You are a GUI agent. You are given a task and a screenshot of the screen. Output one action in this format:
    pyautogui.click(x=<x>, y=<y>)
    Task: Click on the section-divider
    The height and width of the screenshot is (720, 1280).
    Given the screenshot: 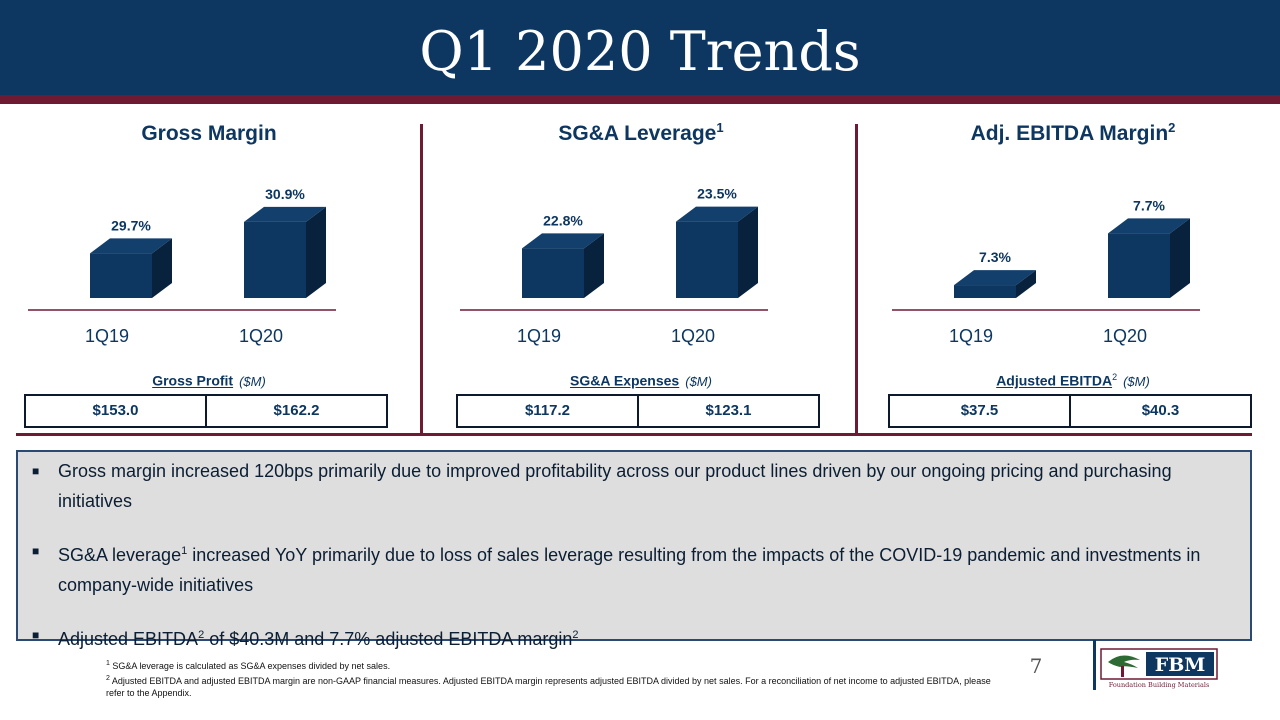 What is the action you would take?
    pyautogui.click(x=634, y=434)
    